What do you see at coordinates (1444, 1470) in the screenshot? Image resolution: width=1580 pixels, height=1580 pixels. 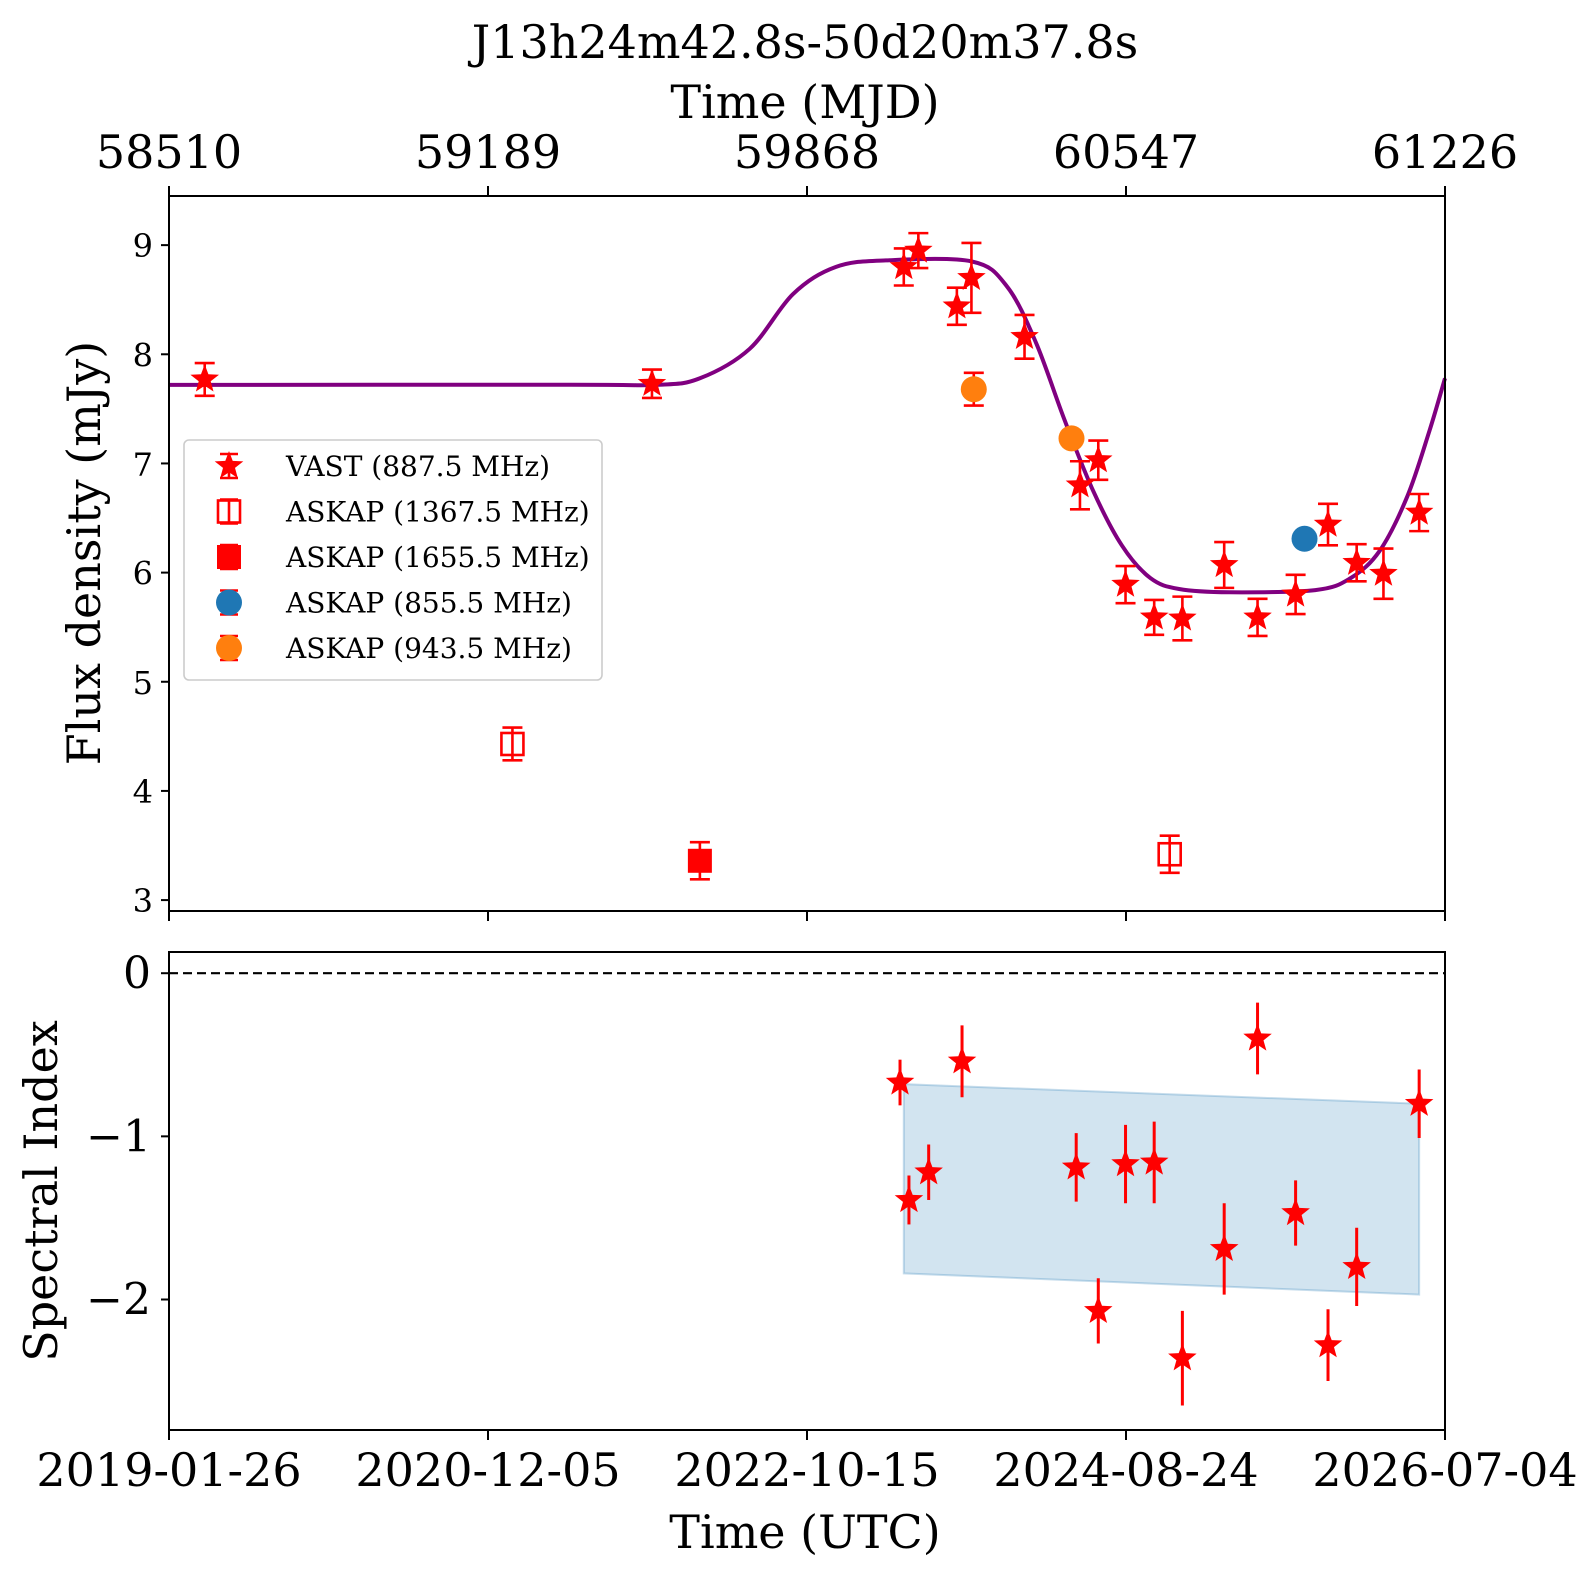 I see `utc-tick-label: 2026-07-04` at bounding box center [1444, 1470].